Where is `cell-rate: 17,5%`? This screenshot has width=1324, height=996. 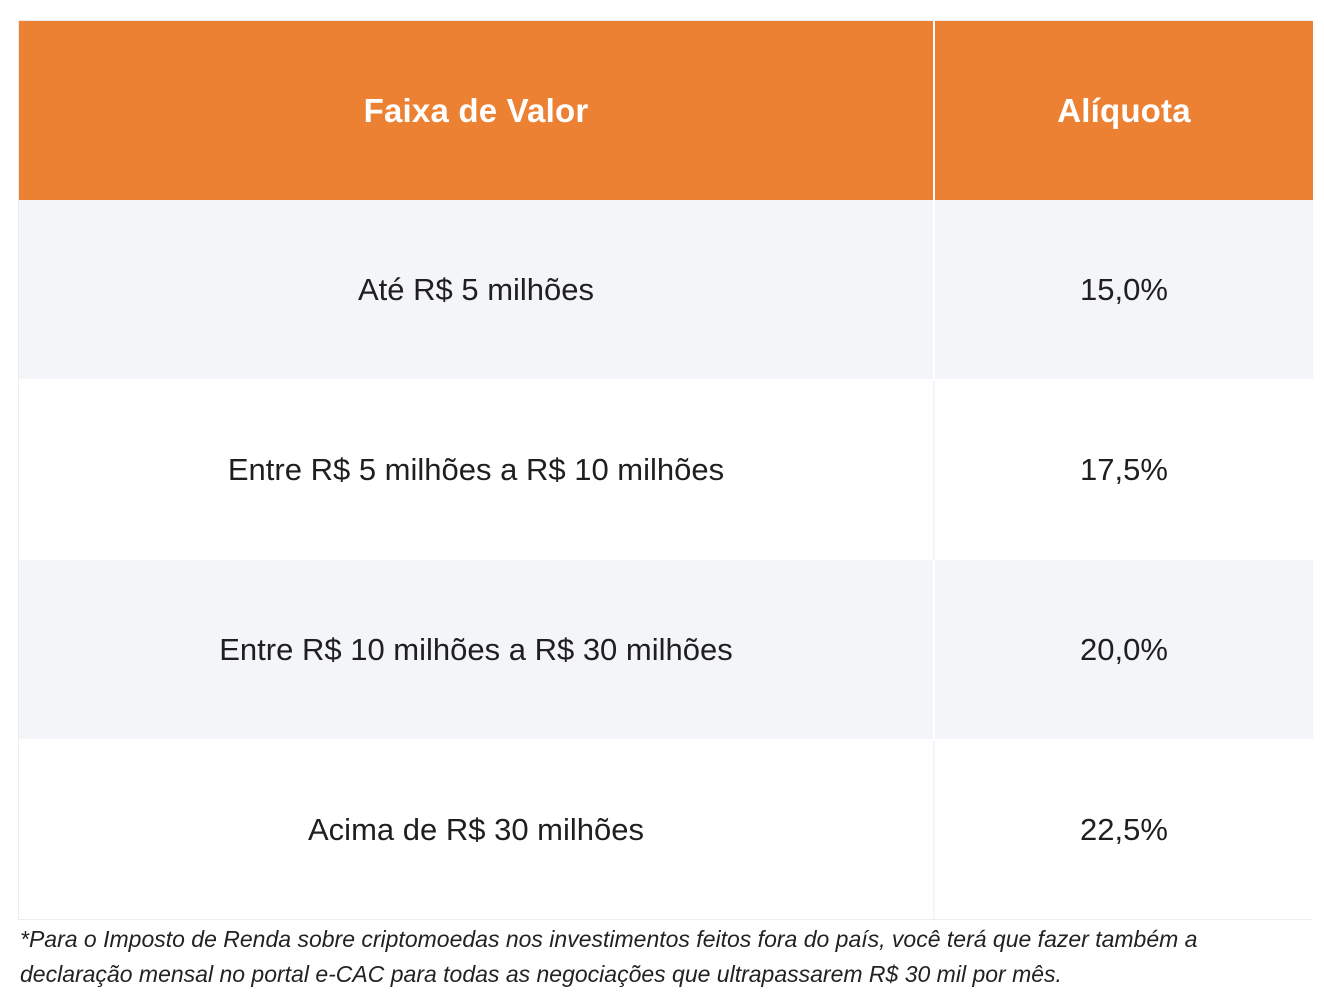
cell-rate: 17,5% is located at coordinates (1123, 469).